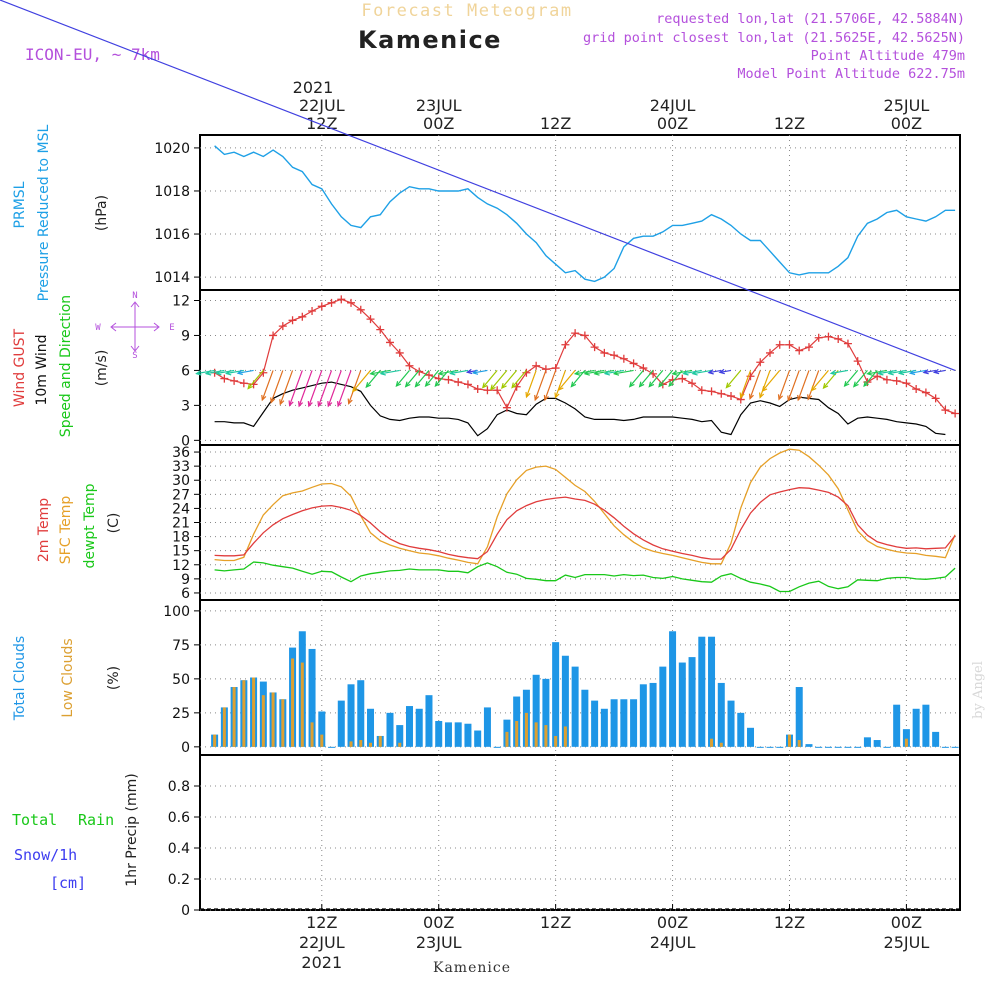 The image size is (1000, 1000). Describe the element at coordinates (90, 525) in the screenshot. I see `temp-label-dewpt: dewpt Temp` at that location.